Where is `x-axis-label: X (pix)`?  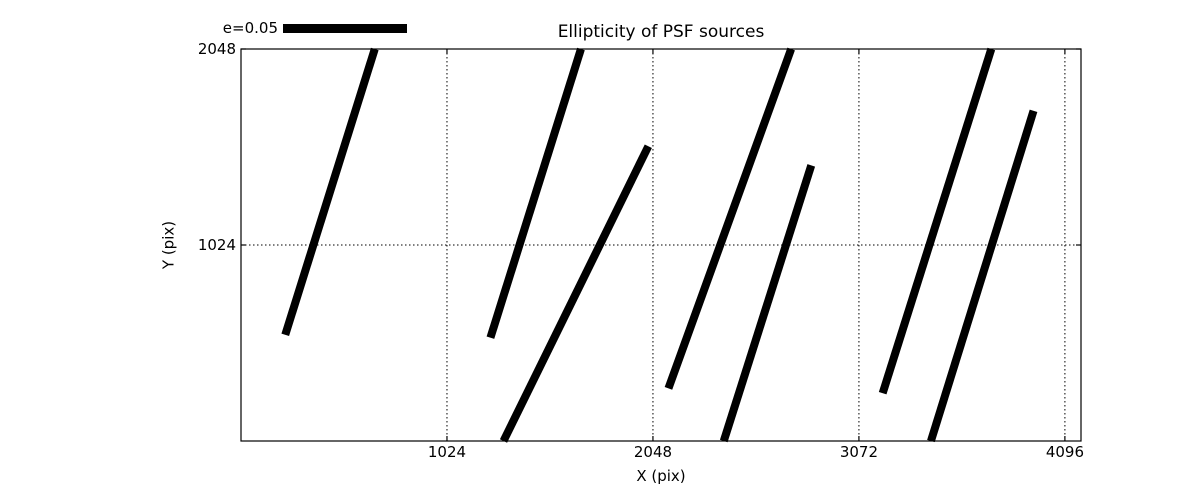 x-axis-label: X (pix) is located at coordinates (661, 476).